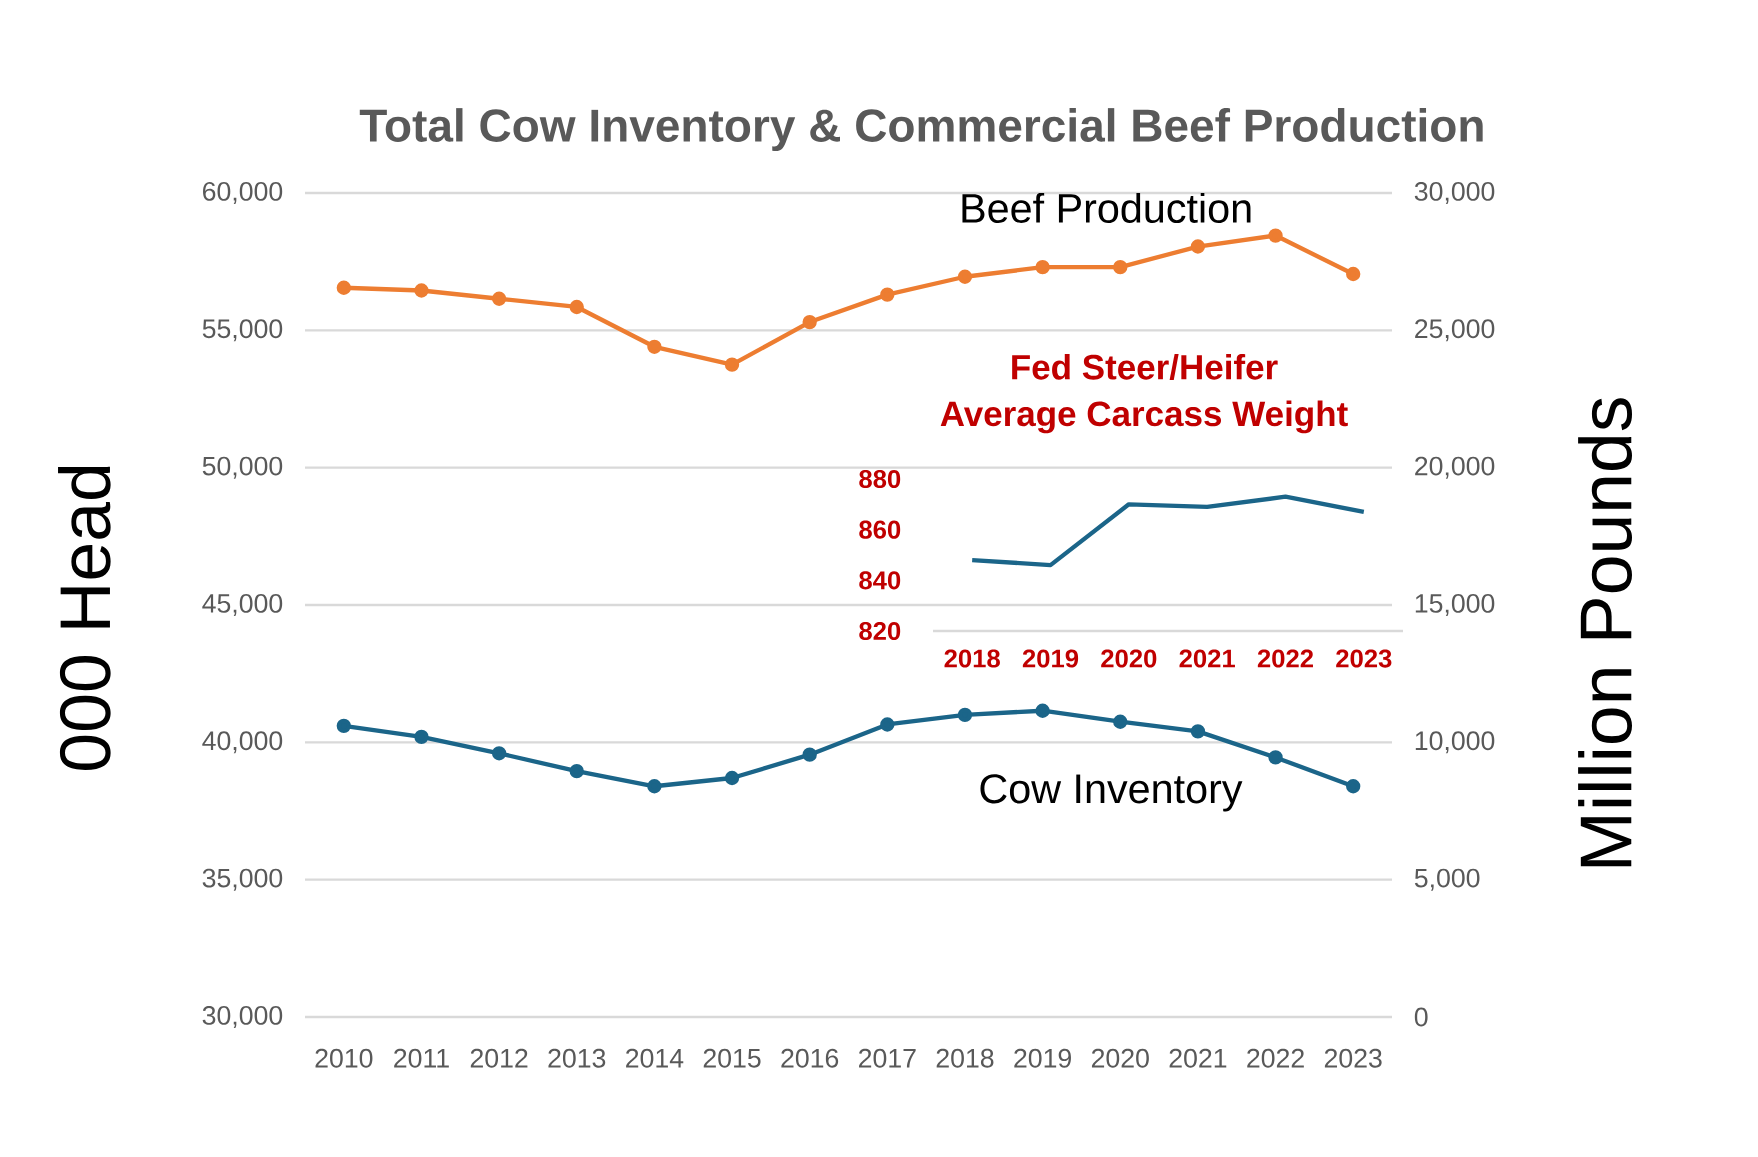  What do you see at coordinates (344, 1058) in the screenshot?
I see `x-tick-label: 2010` at bounding box center [344, 1058].